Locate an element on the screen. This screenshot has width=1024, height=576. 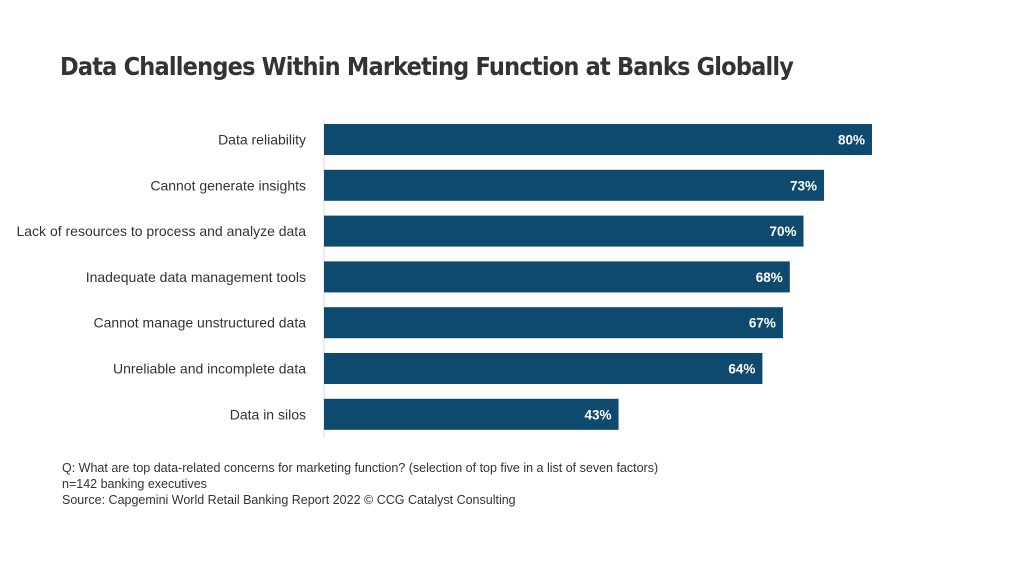
value-label: 67% is located at coordinates (762, 323).